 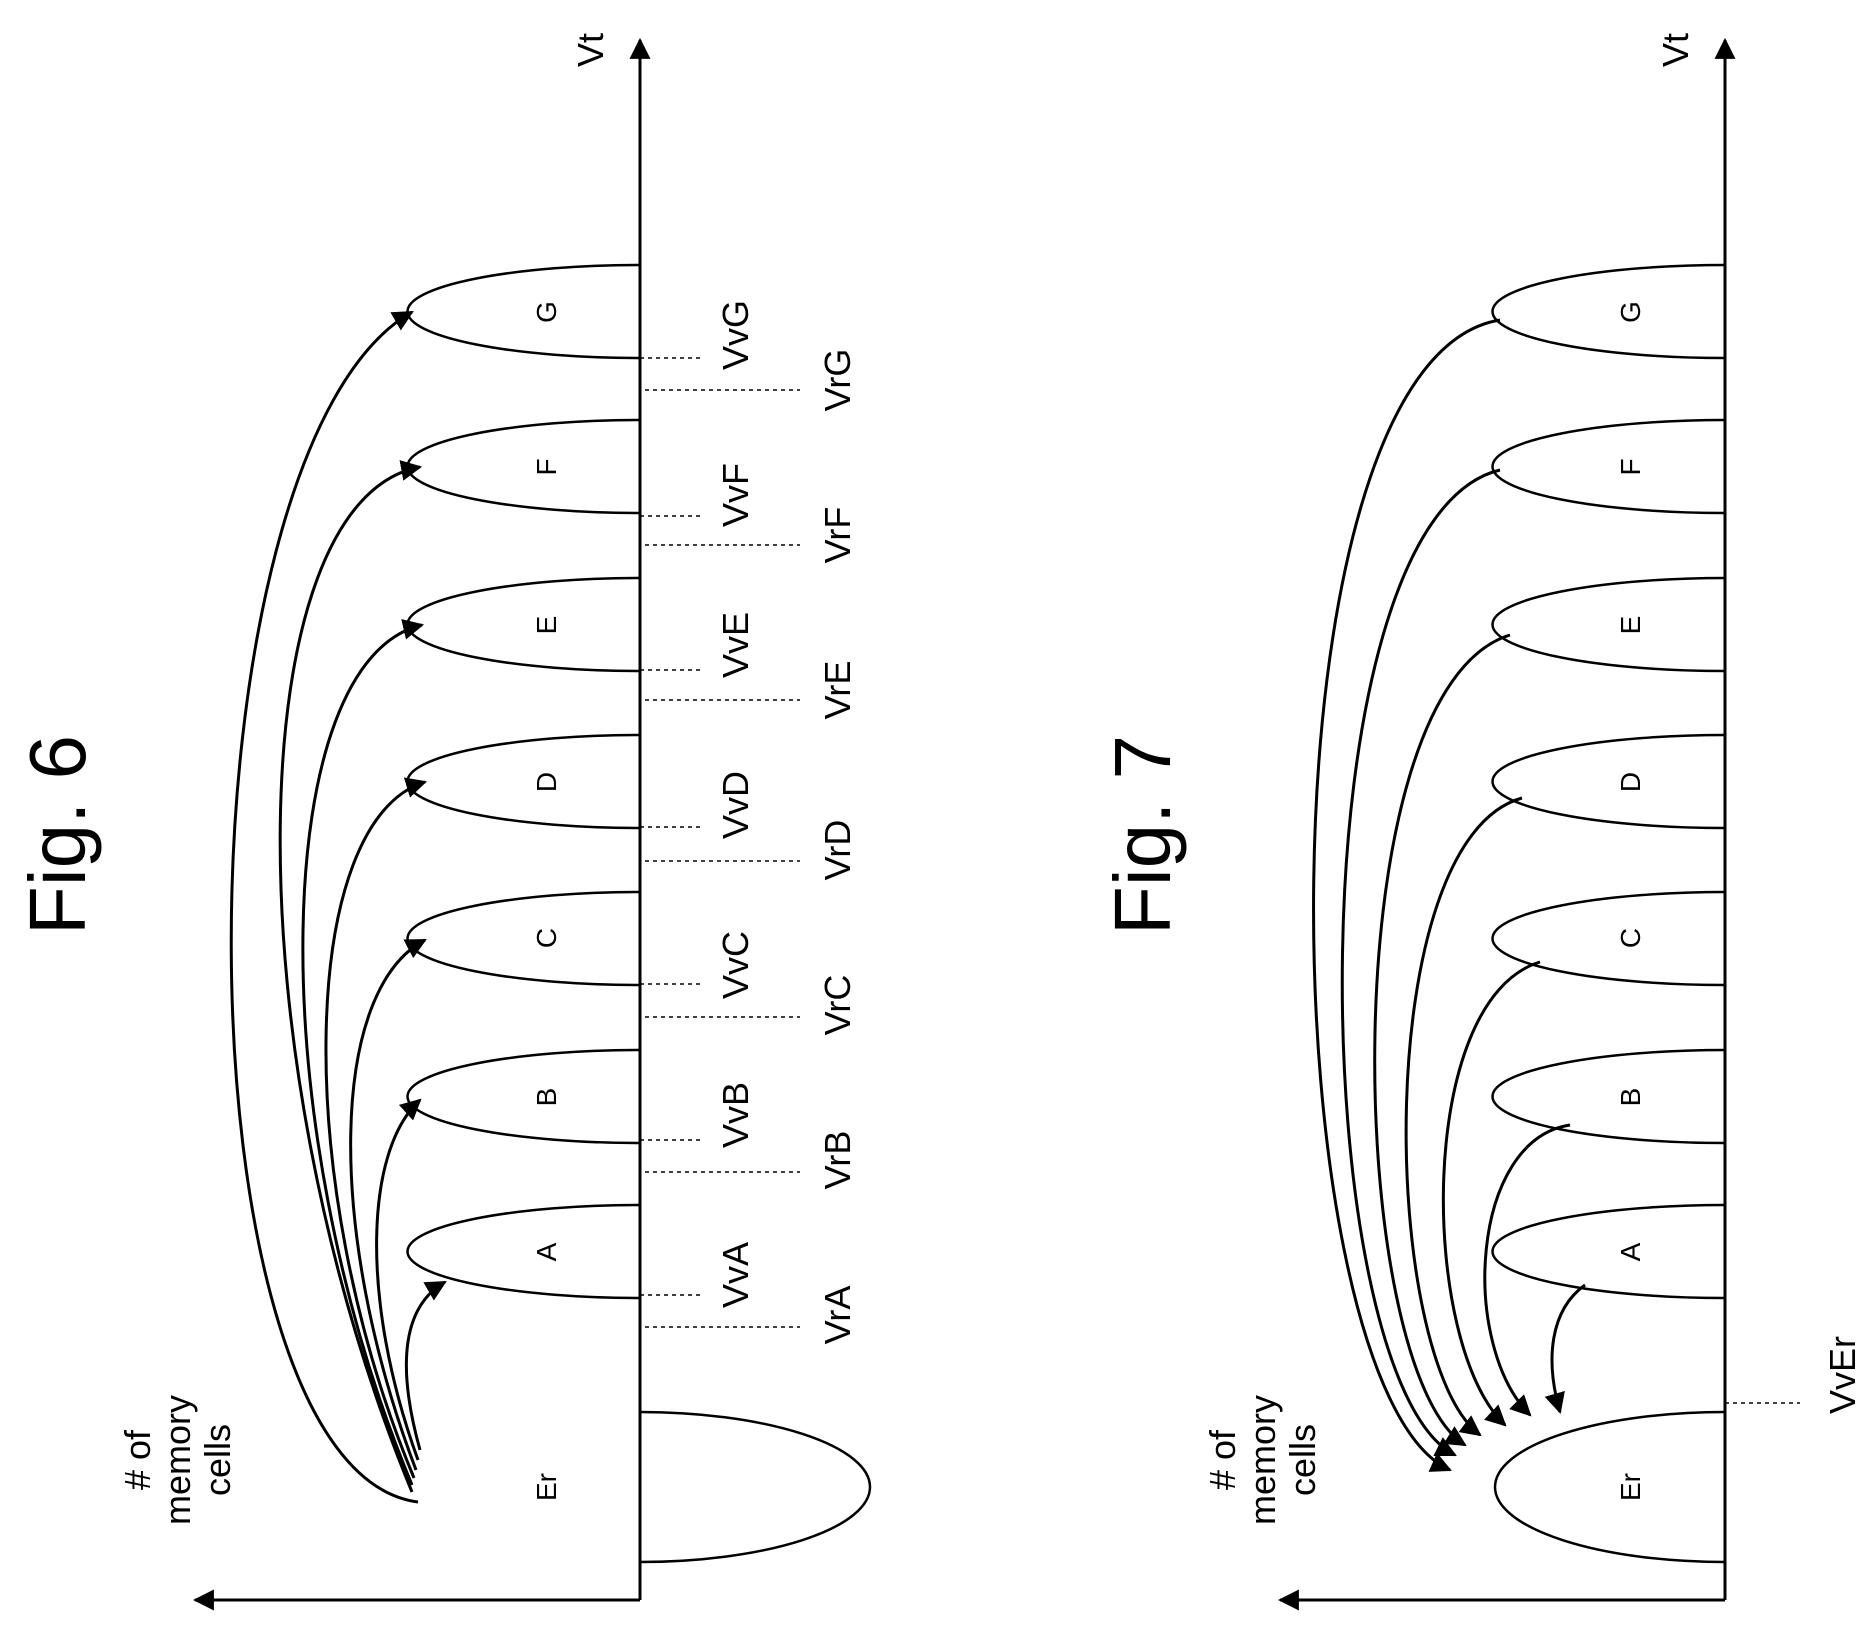 I want to click on fig6-read-levels, so click(x=722, y=858).